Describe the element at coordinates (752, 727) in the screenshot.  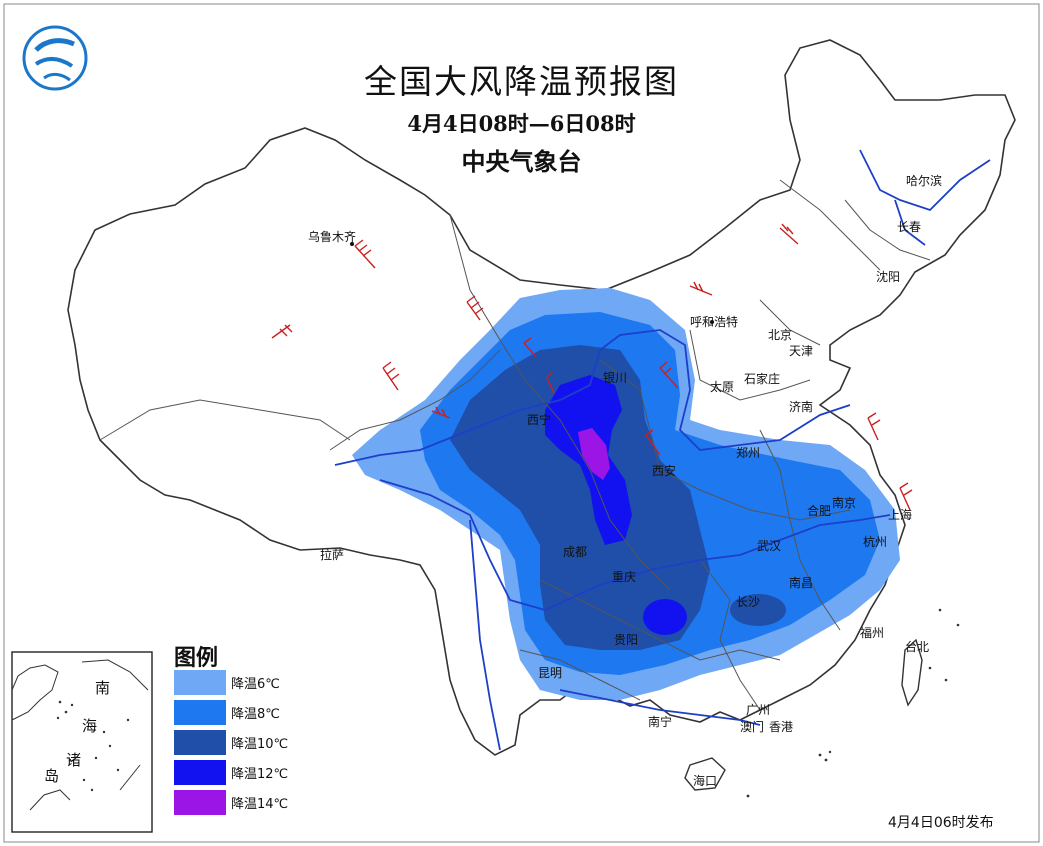
I see `city-label: 澳门` at that location.